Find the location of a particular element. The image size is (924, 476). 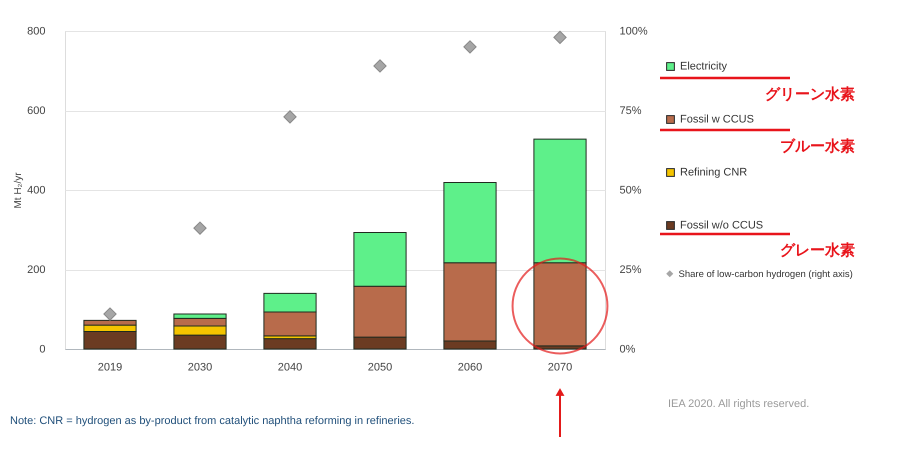

bar is located at coordinates (290, 344).